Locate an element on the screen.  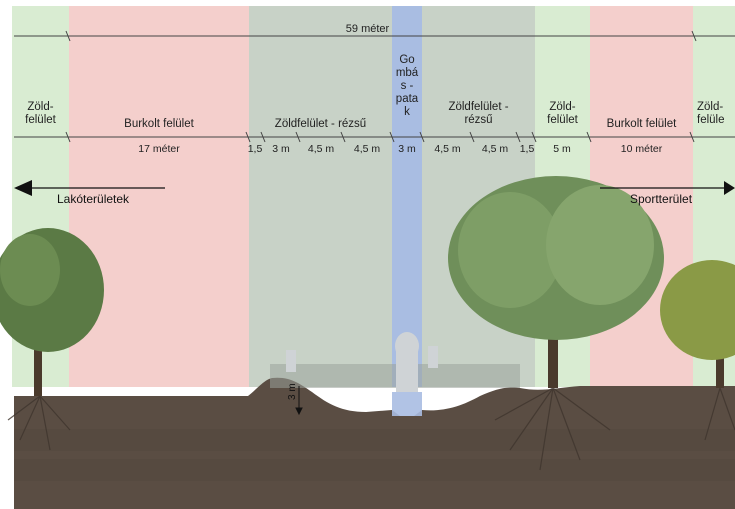
total-ticks is located at coordinates (381, 36).